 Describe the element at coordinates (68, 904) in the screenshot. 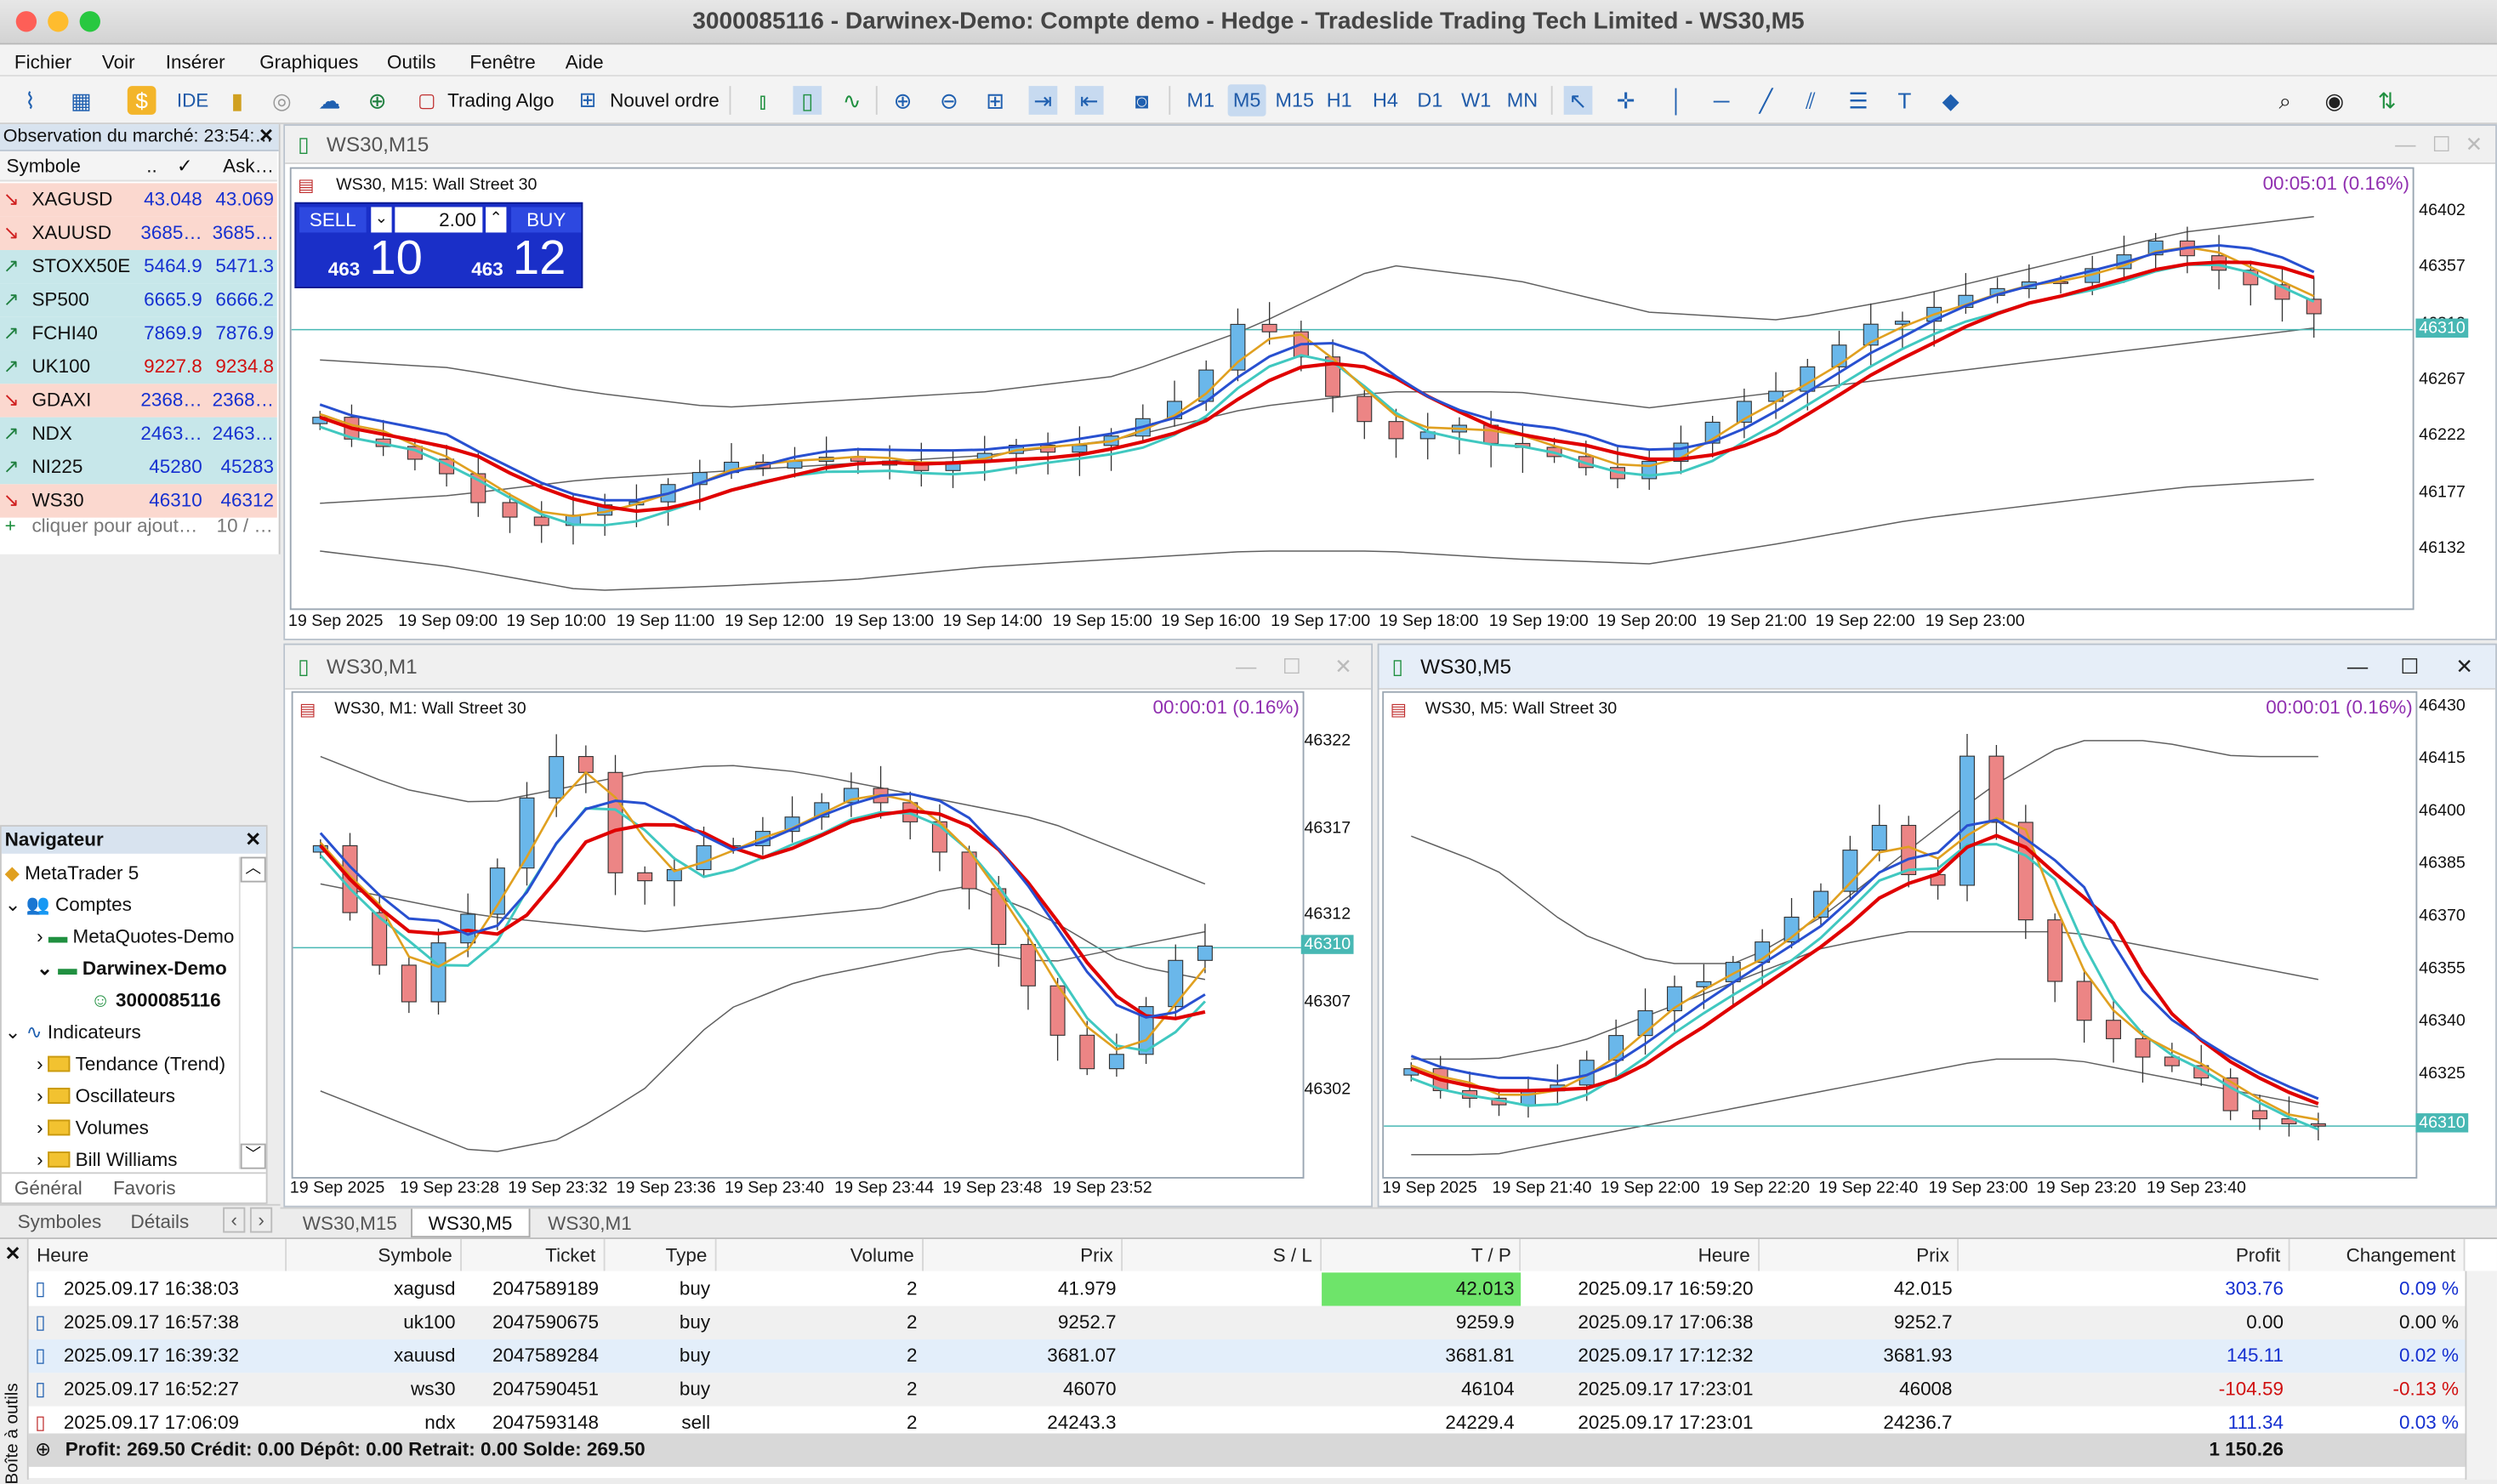

I see `nav-comptes: ⌄ 👥 Comptes` at that location.